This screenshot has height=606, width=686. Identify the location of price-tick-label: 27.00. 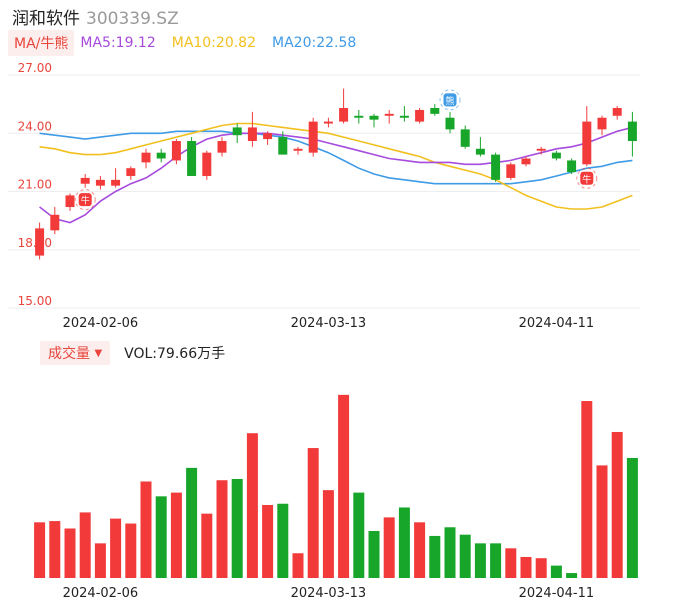
(35, 68).